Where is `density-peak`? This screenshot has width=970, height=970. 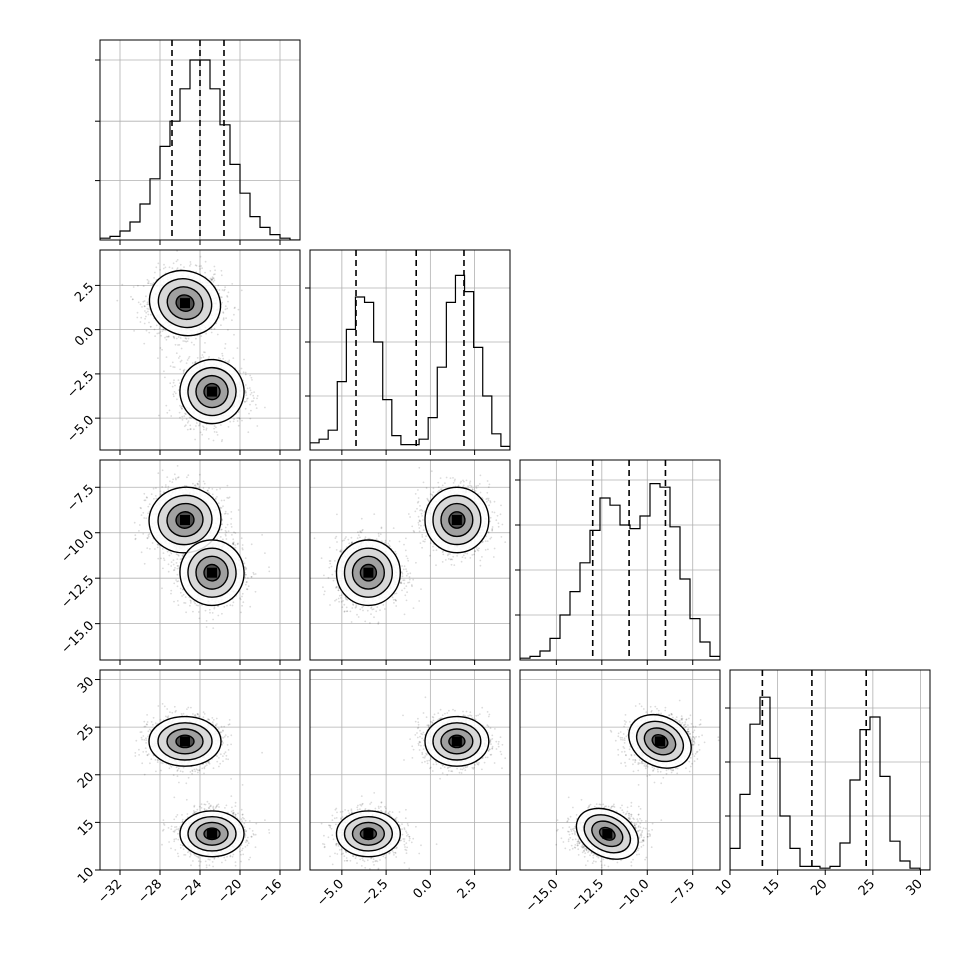
density-peak is located at coordinates (185, 303).